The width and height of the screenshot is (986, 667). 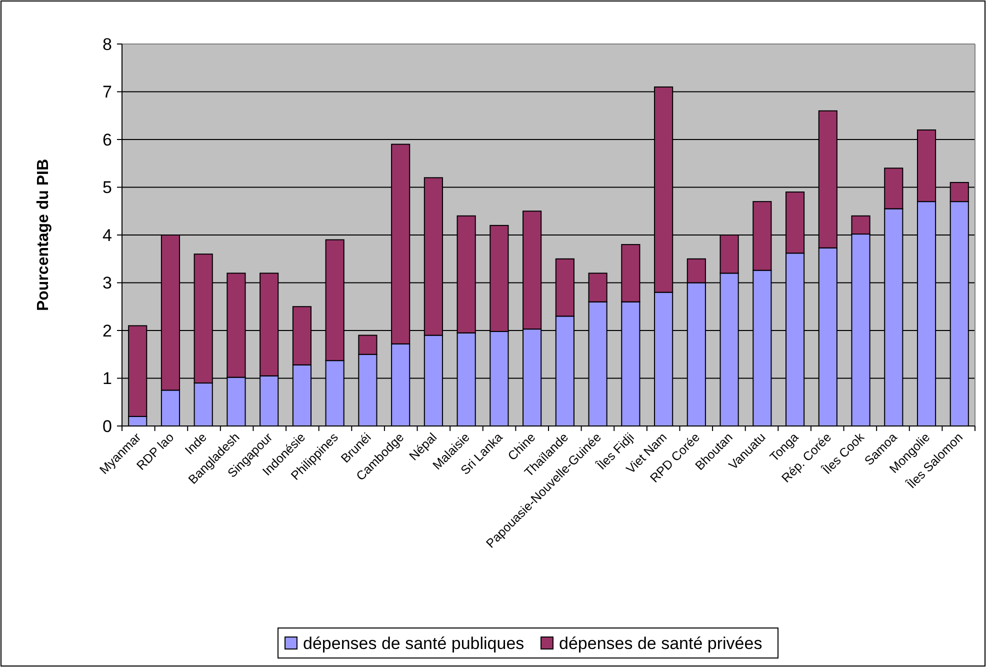 What do you see at coordinates (107, 235) in the screenshot?
I see `y-tick-label: 4` at bounding box center [107, 235].